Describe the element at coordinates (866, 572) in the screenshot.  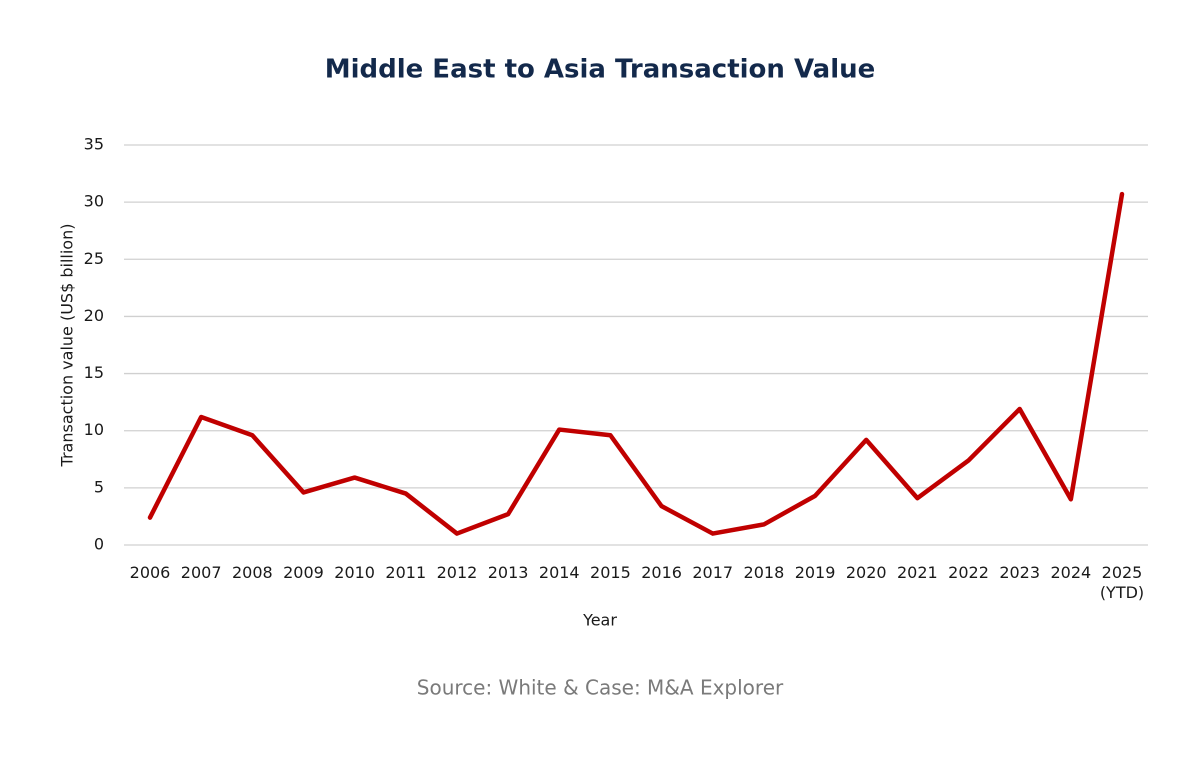
I see `x-tick-label: 2020` at that location.